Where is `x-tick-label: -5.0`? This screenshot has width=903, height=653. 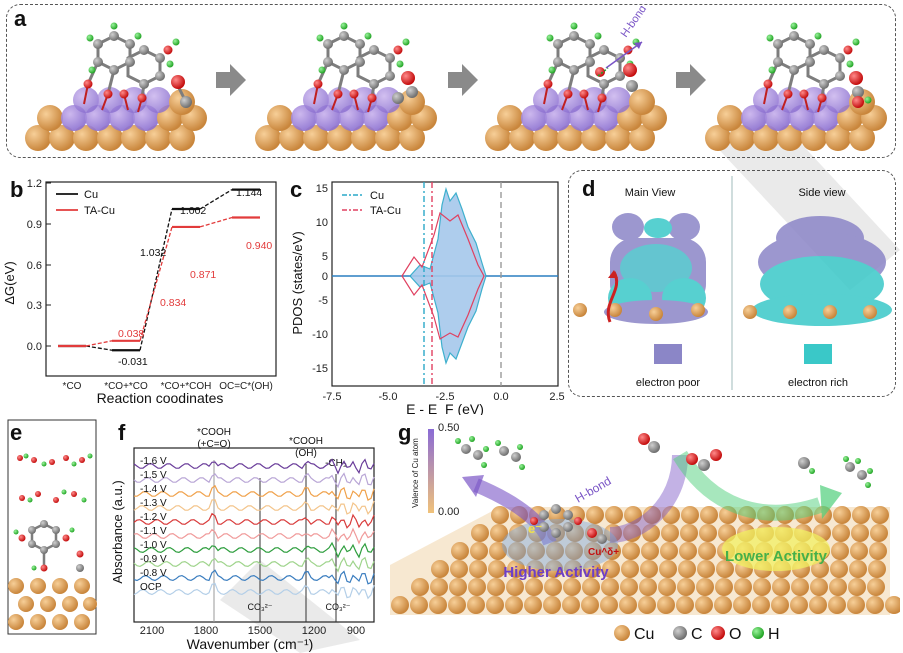
x-tick-label: -5.0 is located at coordinates (388, 397).